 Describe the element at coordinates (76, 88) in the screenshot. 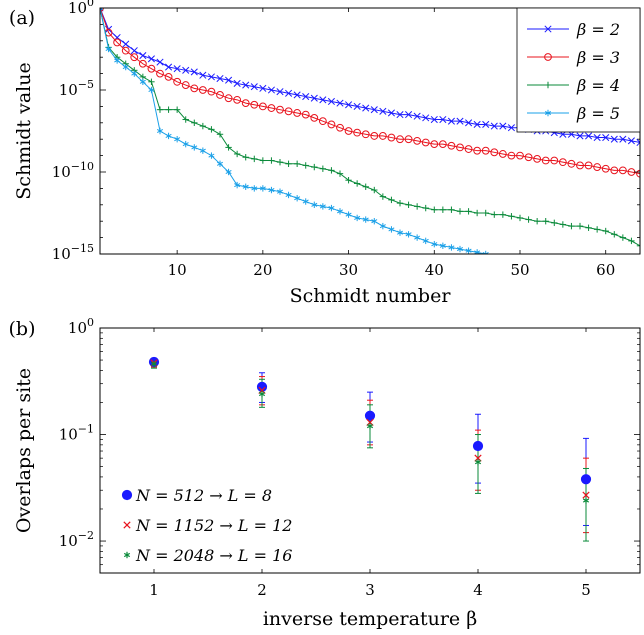

I see `y-tick-label: 10⁻⁵` at that location.